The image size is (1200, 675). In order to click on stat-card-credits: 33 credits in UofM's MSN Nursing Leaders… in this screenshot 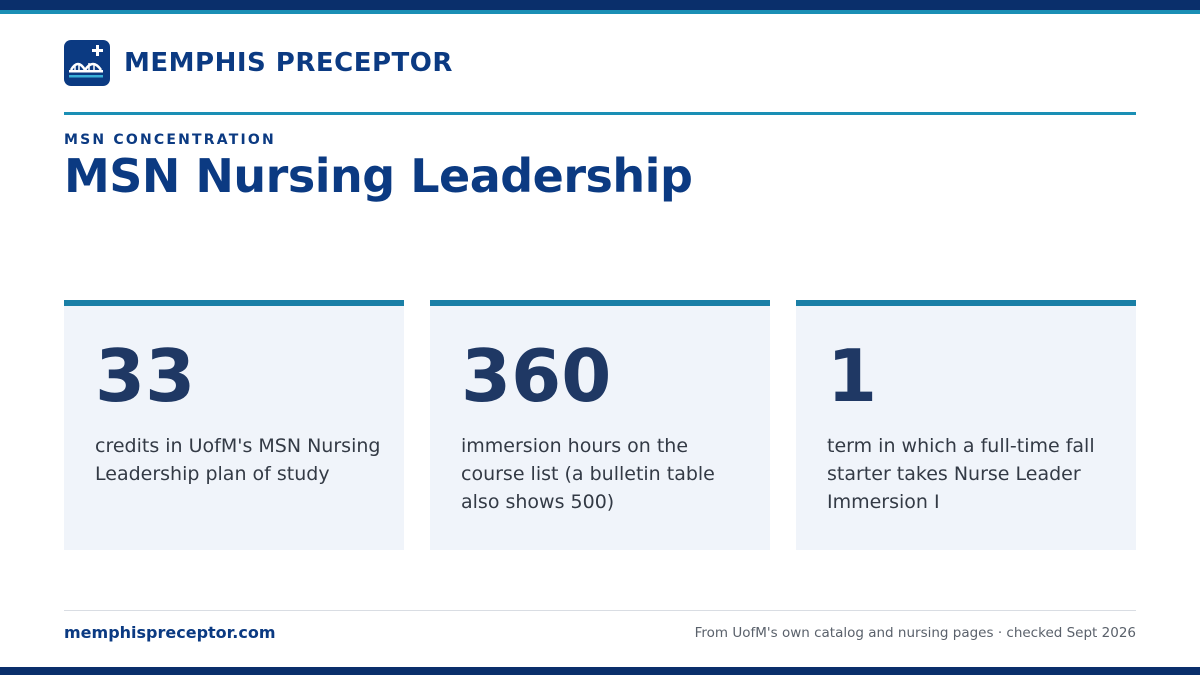, I will do `click(234, 425)`.